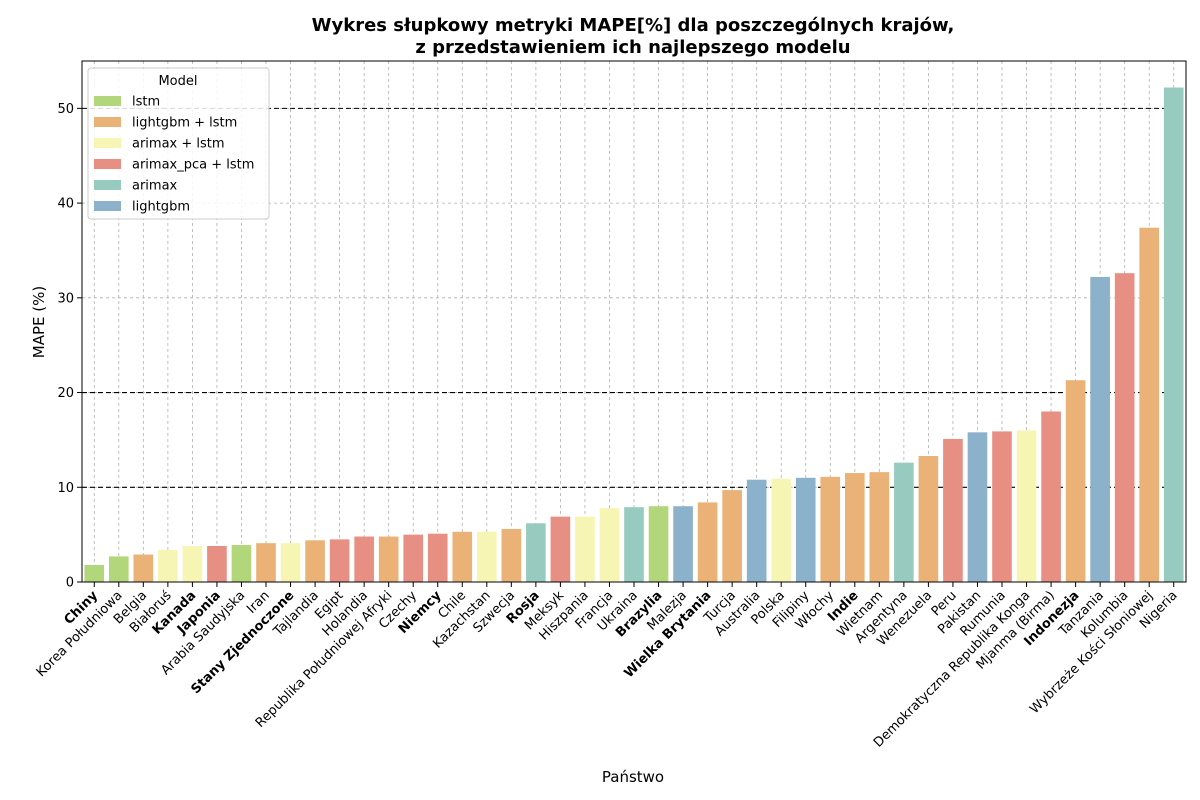  I want to click on y-tick-label: 0, so click(70, 583).